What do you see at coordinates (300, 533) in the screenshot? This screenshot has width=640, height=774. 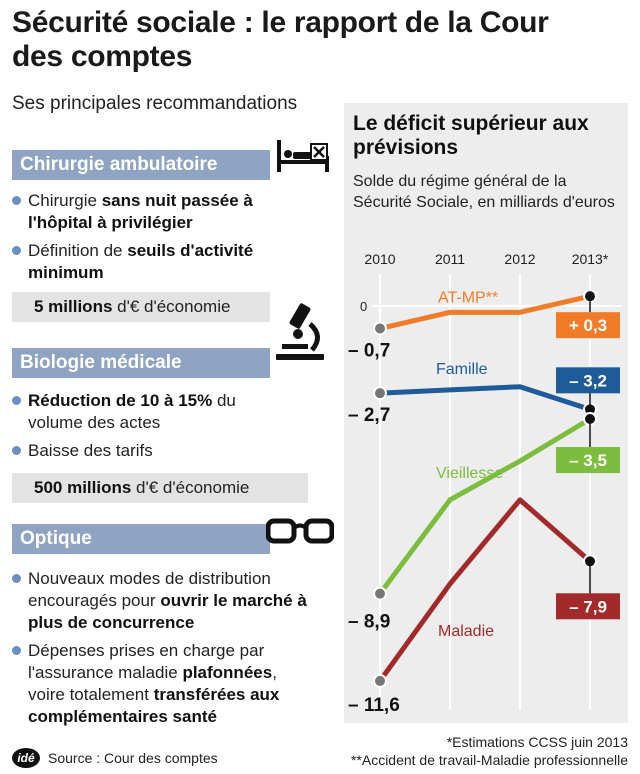 I see `glasses-icon` at bounding box center [300, 533].